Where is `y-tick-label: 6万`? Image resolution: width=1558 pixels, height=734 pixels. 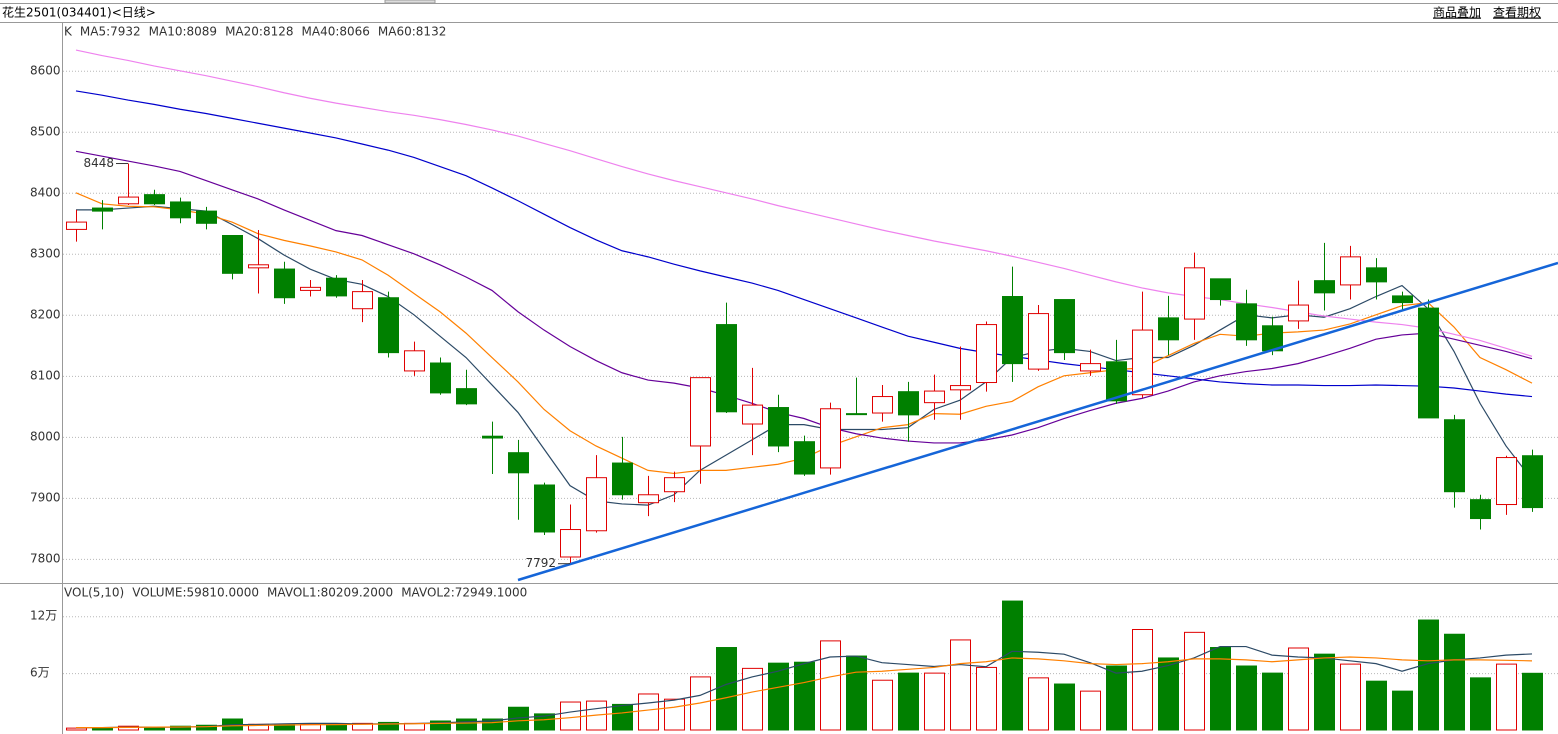
y-tick-label: 6万 is located at coordinates (40, 673).